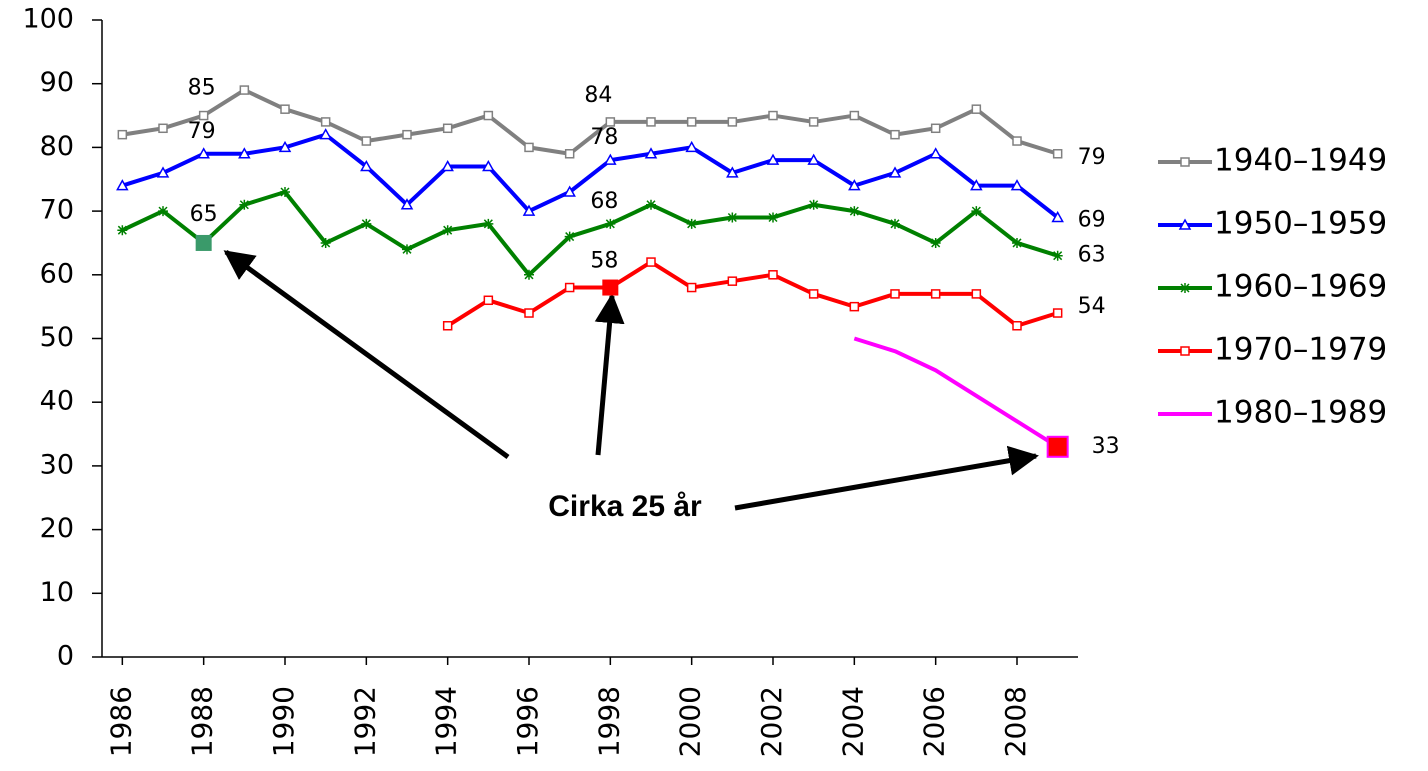  What do you see at coordinates (1092, 255) in the screenshot?
I see `data-label: 63` at bounding box center [1092, 255].